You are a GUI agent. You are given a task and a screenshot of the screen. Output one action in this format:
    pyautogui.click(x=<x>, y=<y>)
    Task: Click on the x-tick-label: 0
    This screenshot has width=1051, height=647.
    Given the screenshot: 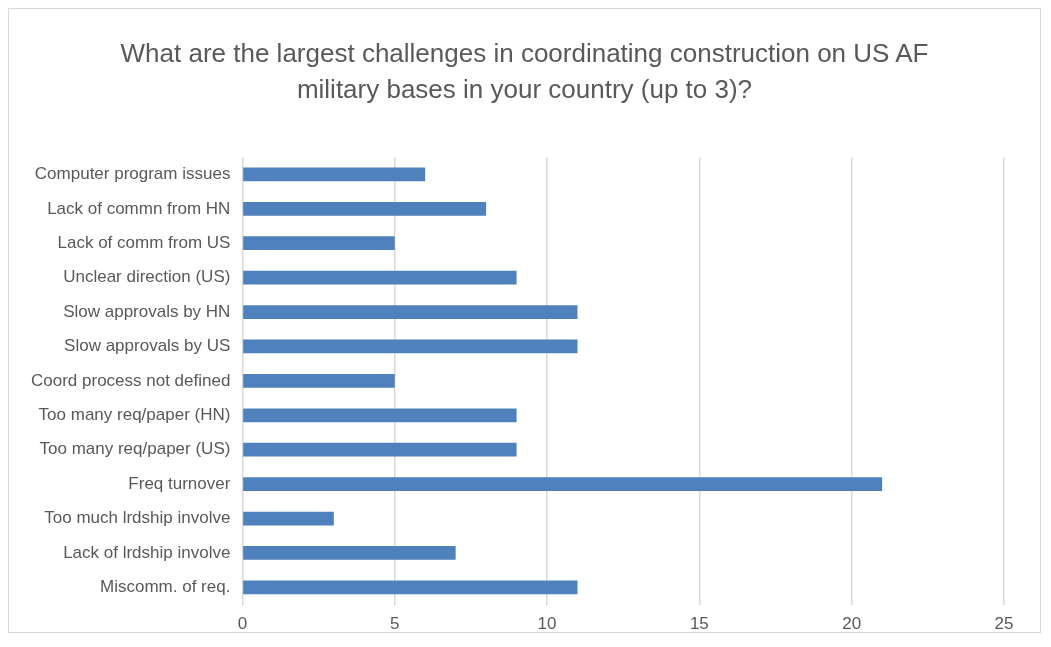 What is the action you would take?
    pyautogui.click(x=242, y=624)
    